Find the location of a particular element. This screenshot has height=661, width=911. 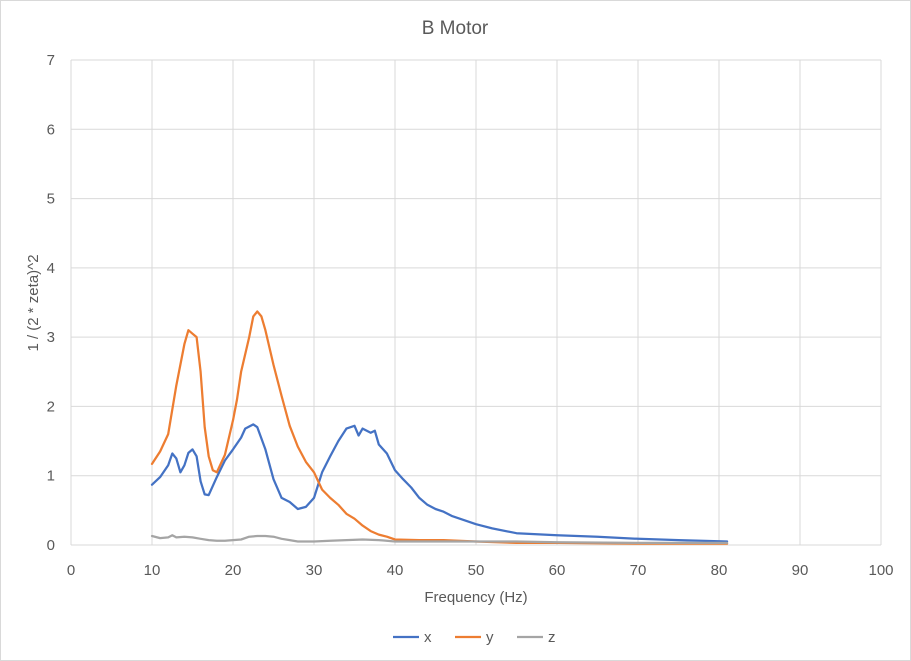

y-tick-label: 5 is located at coordinates (51, 199).